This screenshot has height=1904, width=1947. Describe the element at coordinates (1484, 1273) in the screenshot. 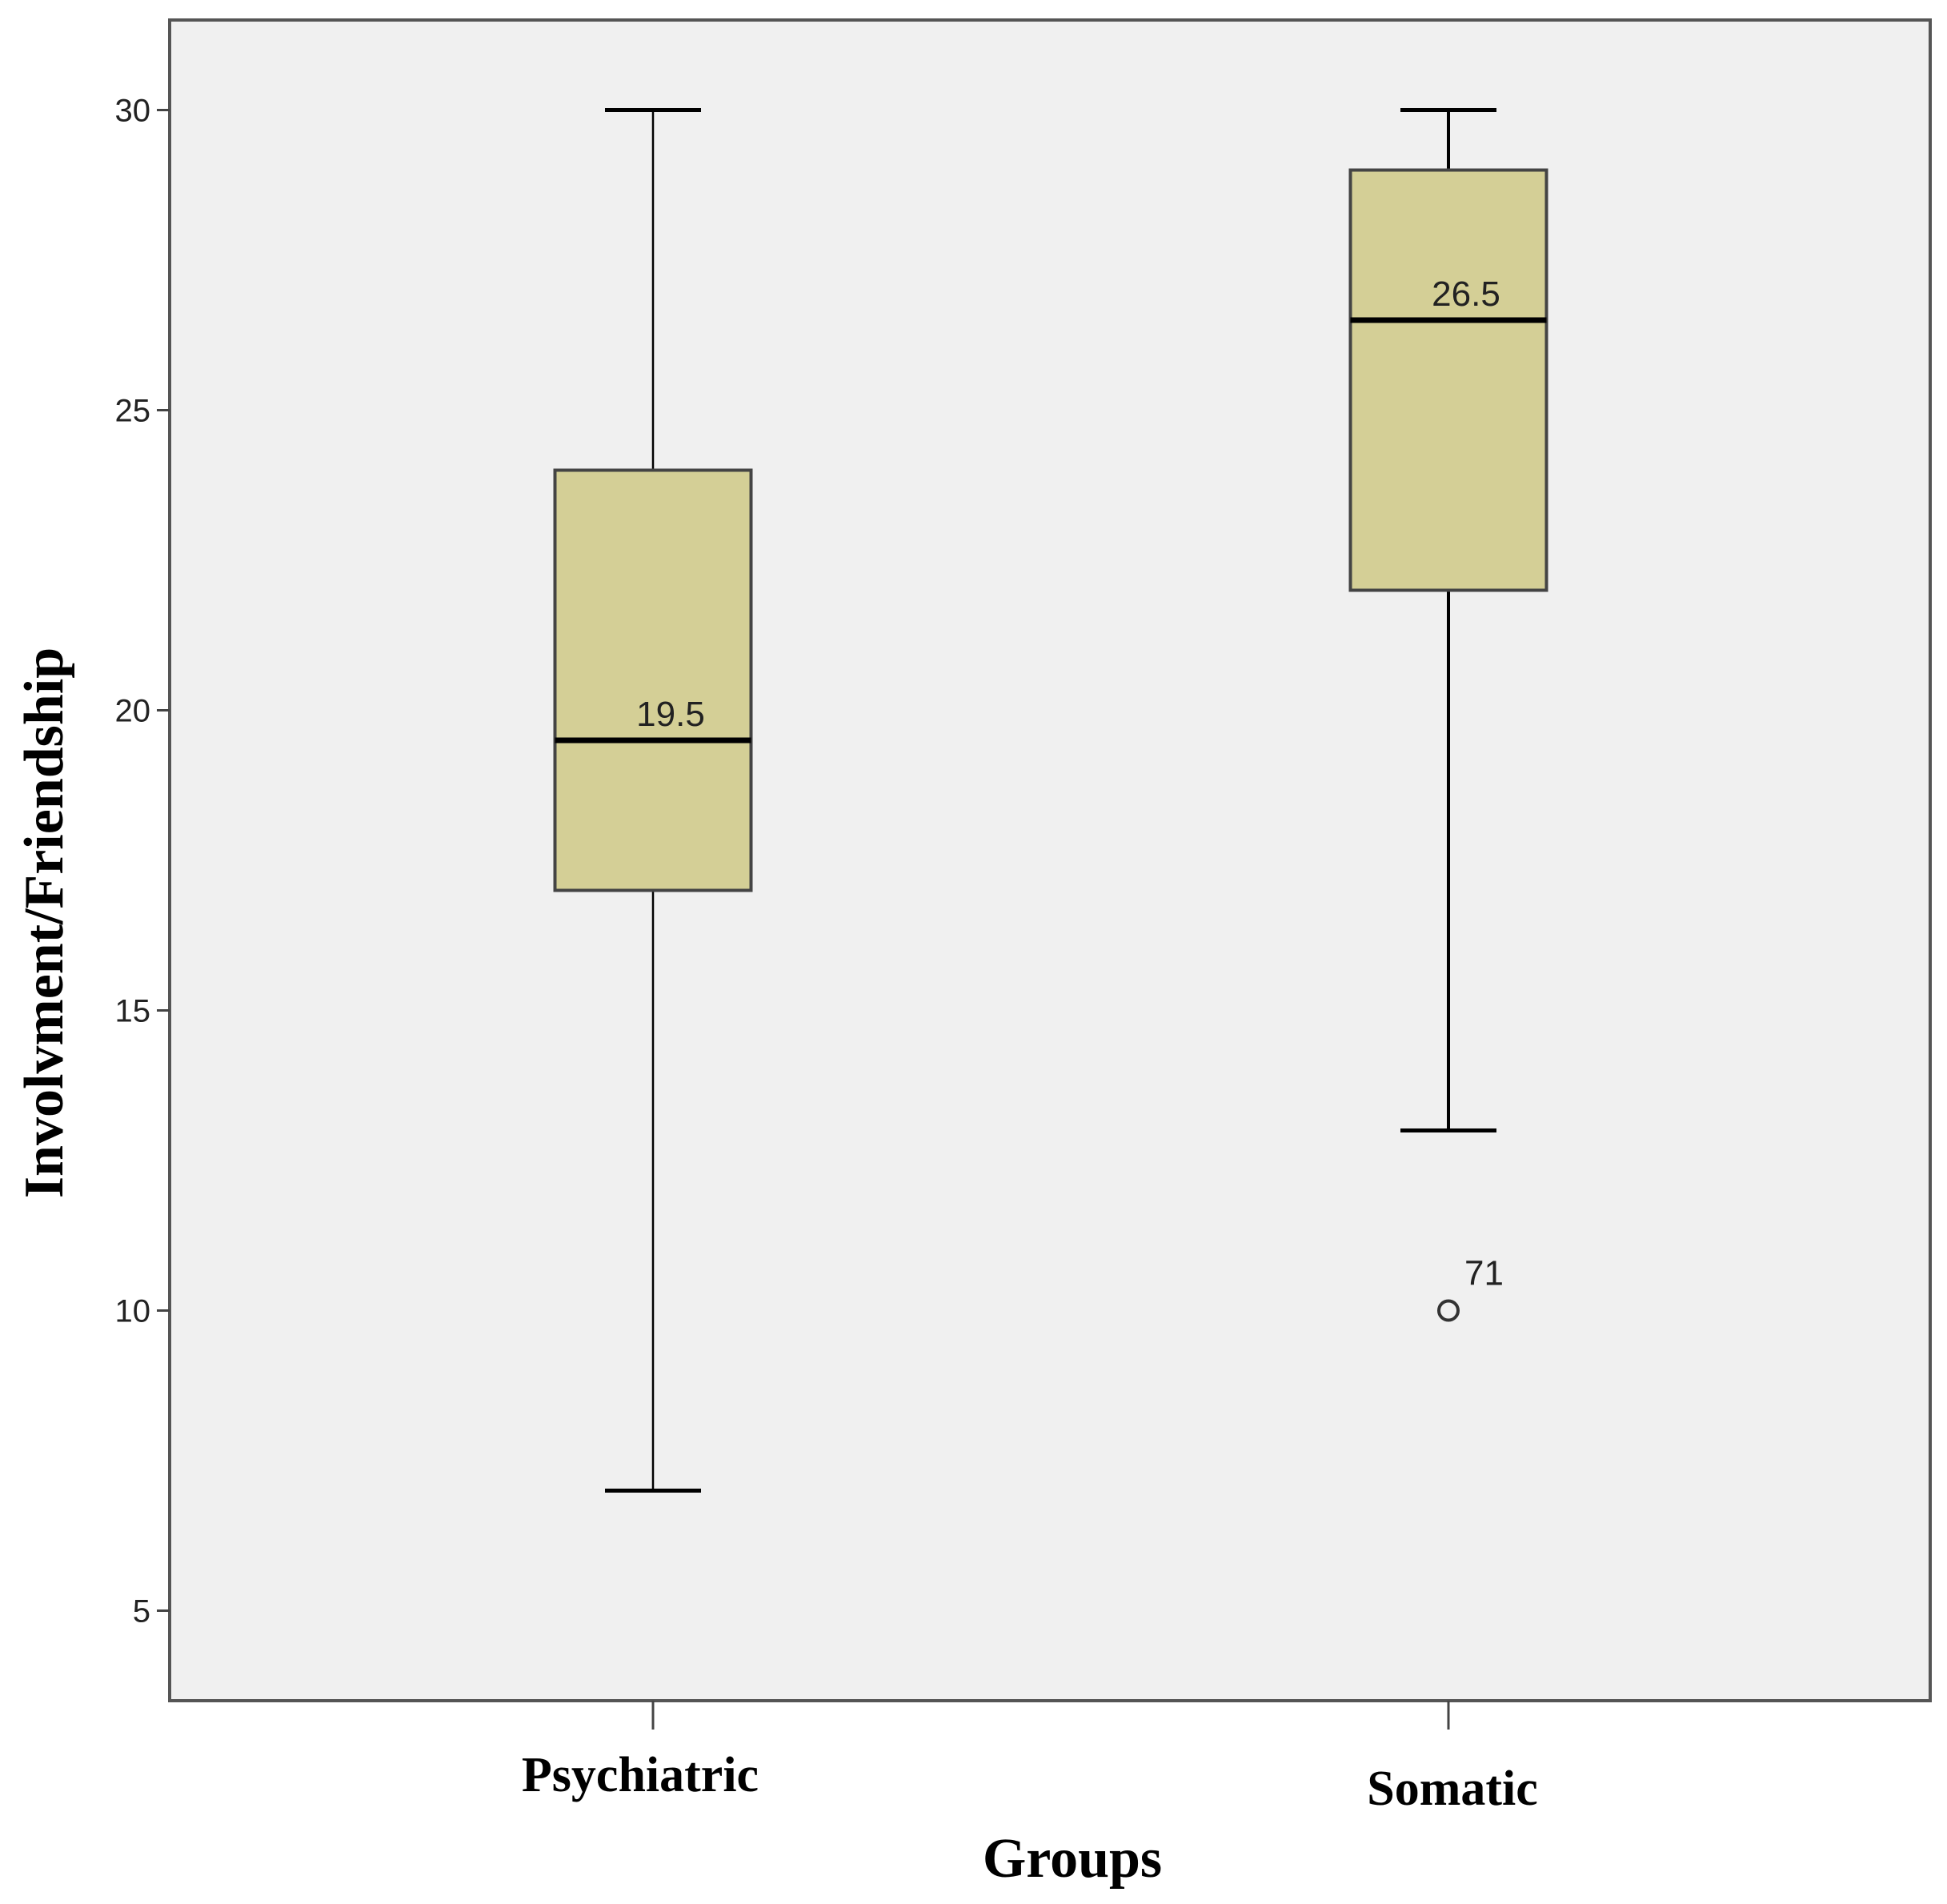

I see `outlier-label: 71` at that location.